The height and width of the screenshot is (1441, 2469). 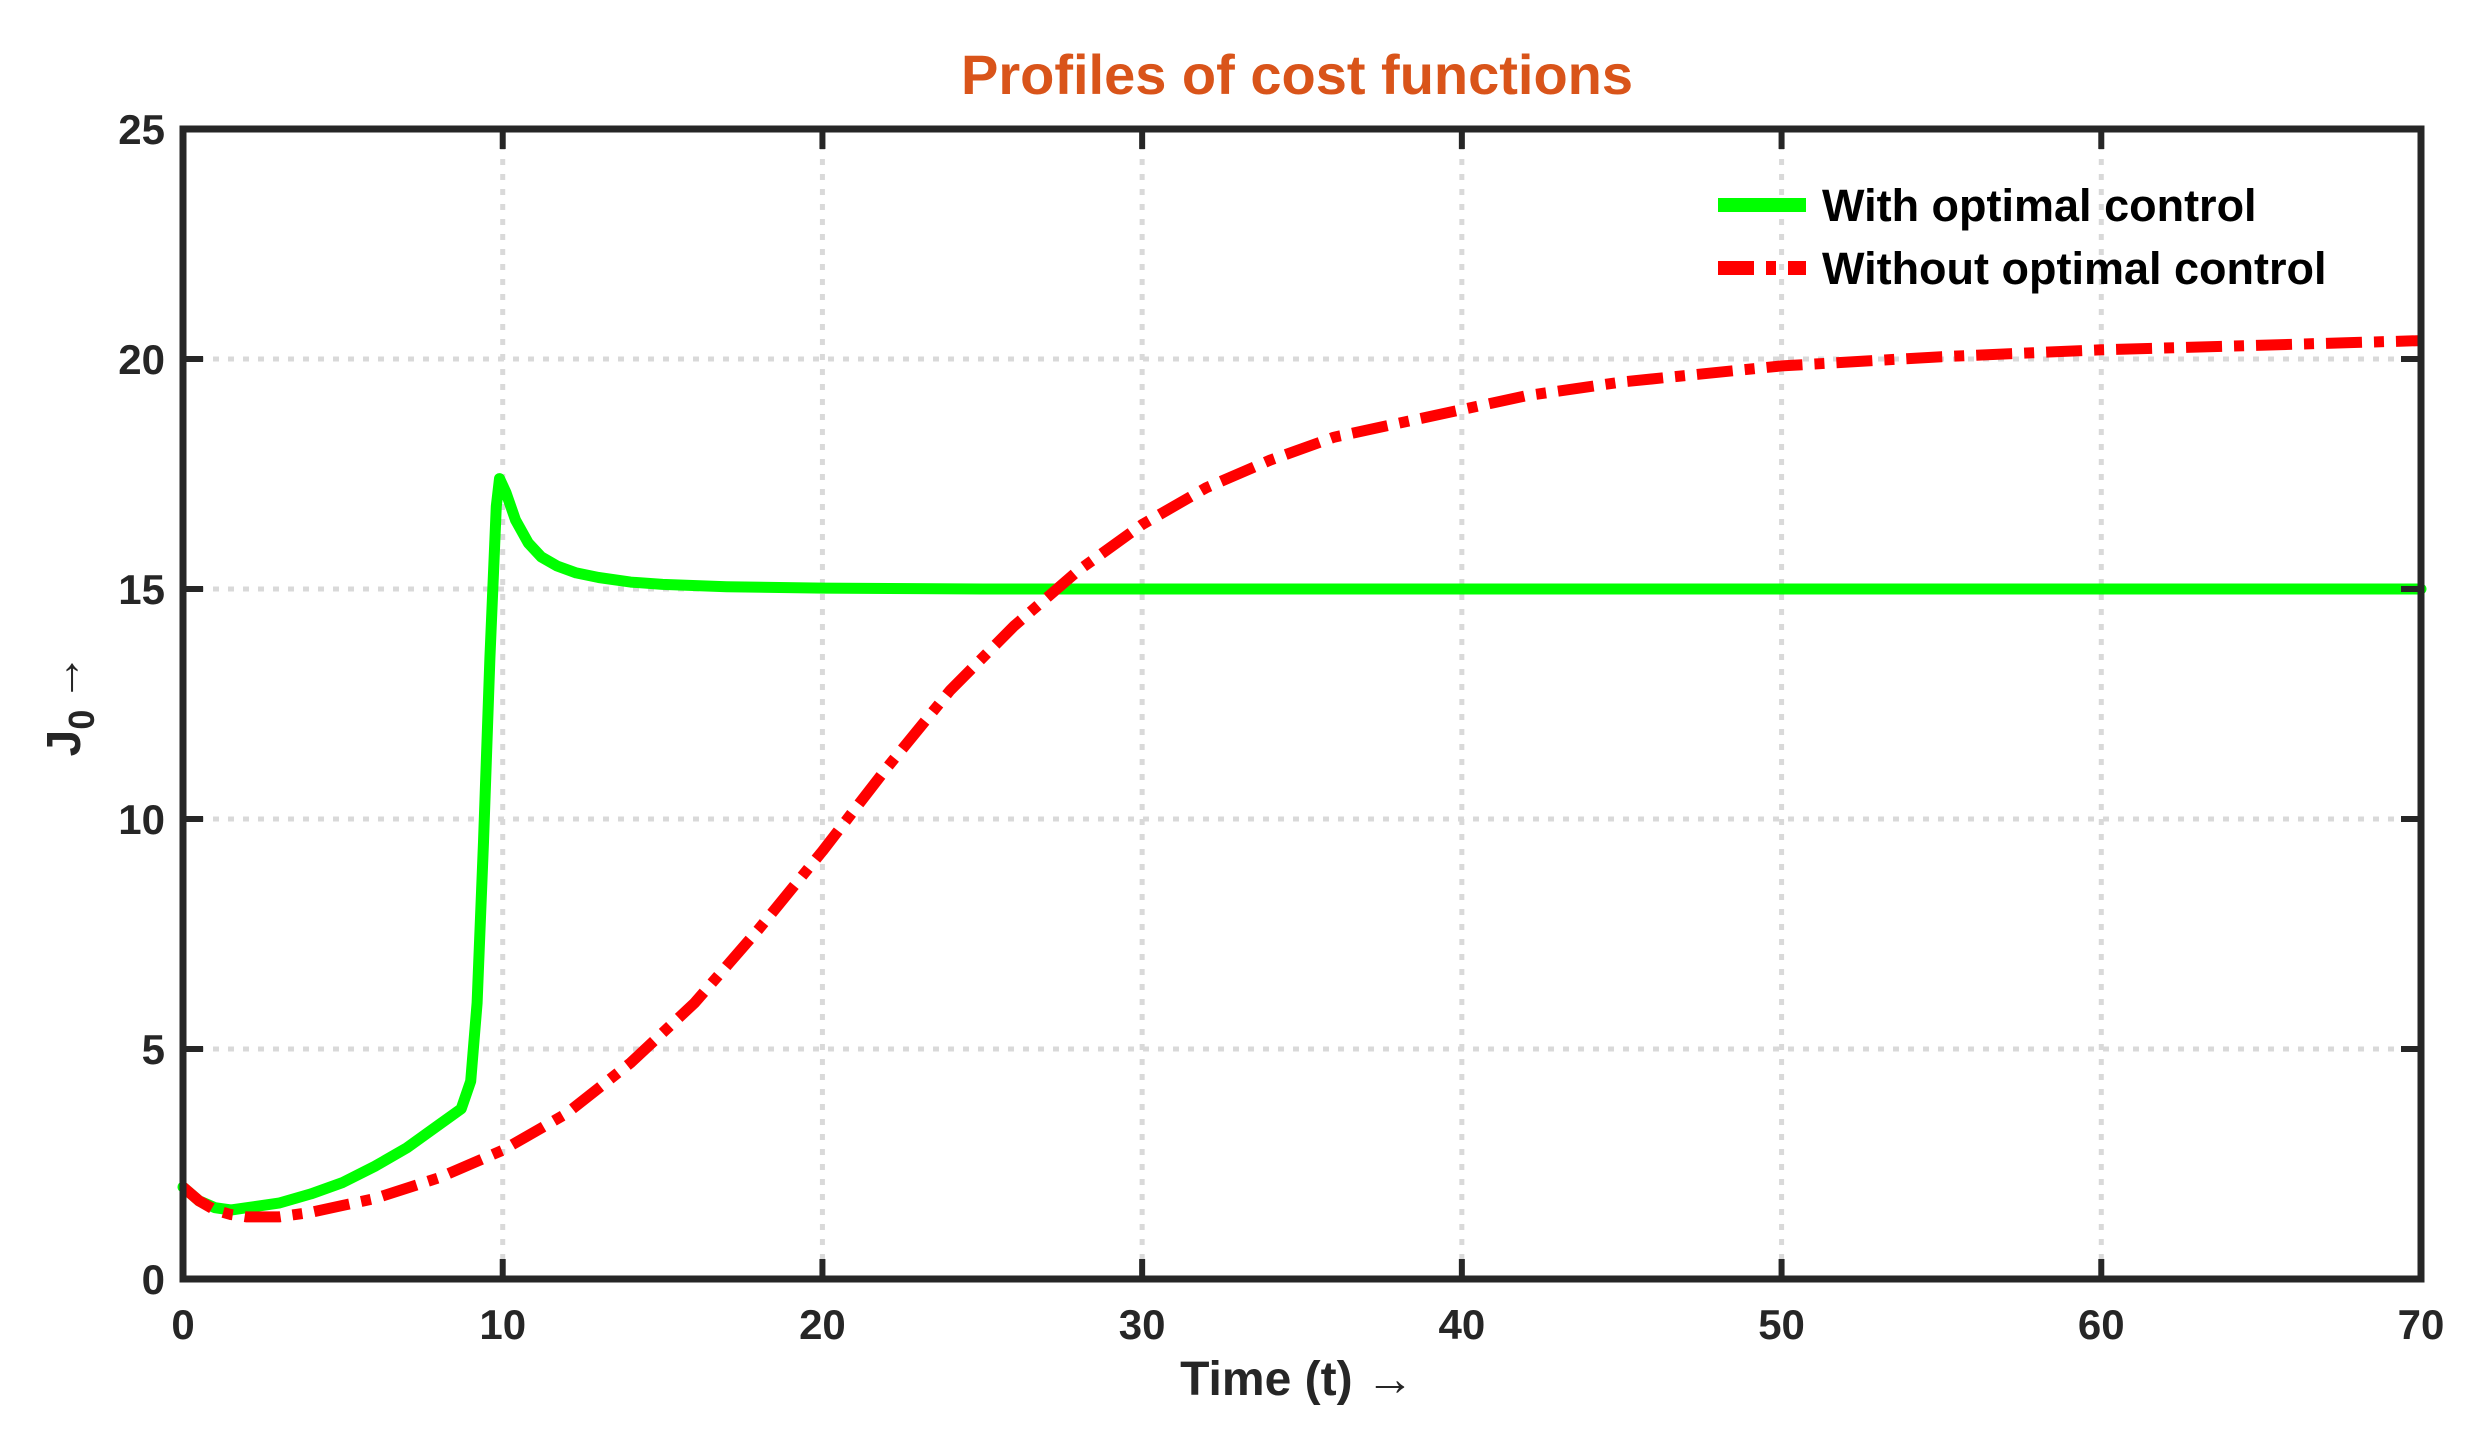 I want to click on y-axis-label-main: J, so click(x=64, y=743).